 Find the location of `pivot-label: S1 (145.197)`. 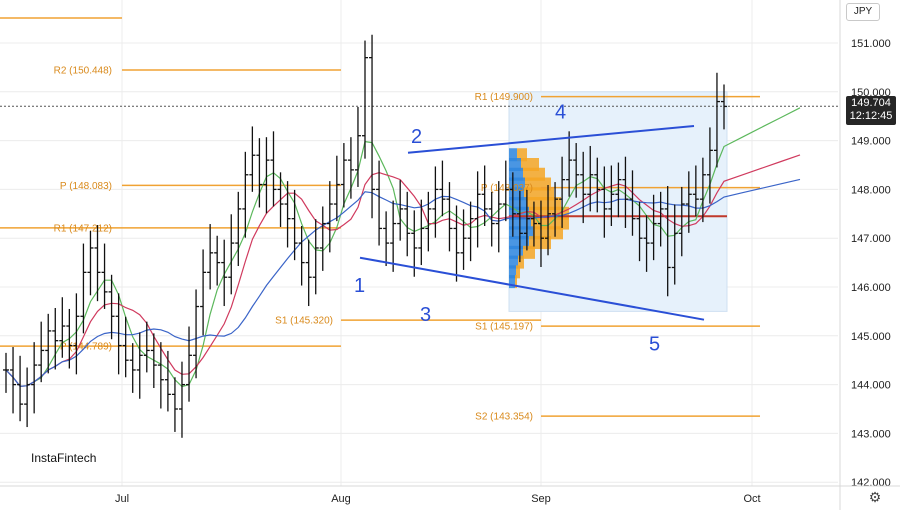

pivot-label: S1 (145.197) is located at coordinates (504, 327).